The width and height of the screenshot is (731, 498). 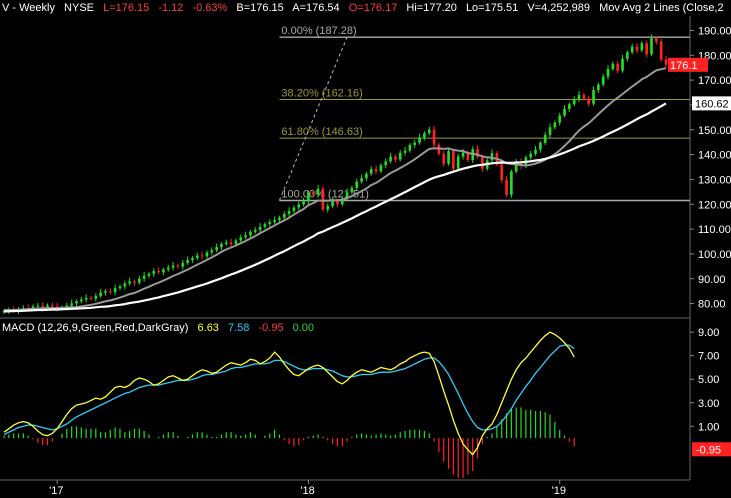 I want to click on price-tick-label: 80.00, so click(x=712, y=305).